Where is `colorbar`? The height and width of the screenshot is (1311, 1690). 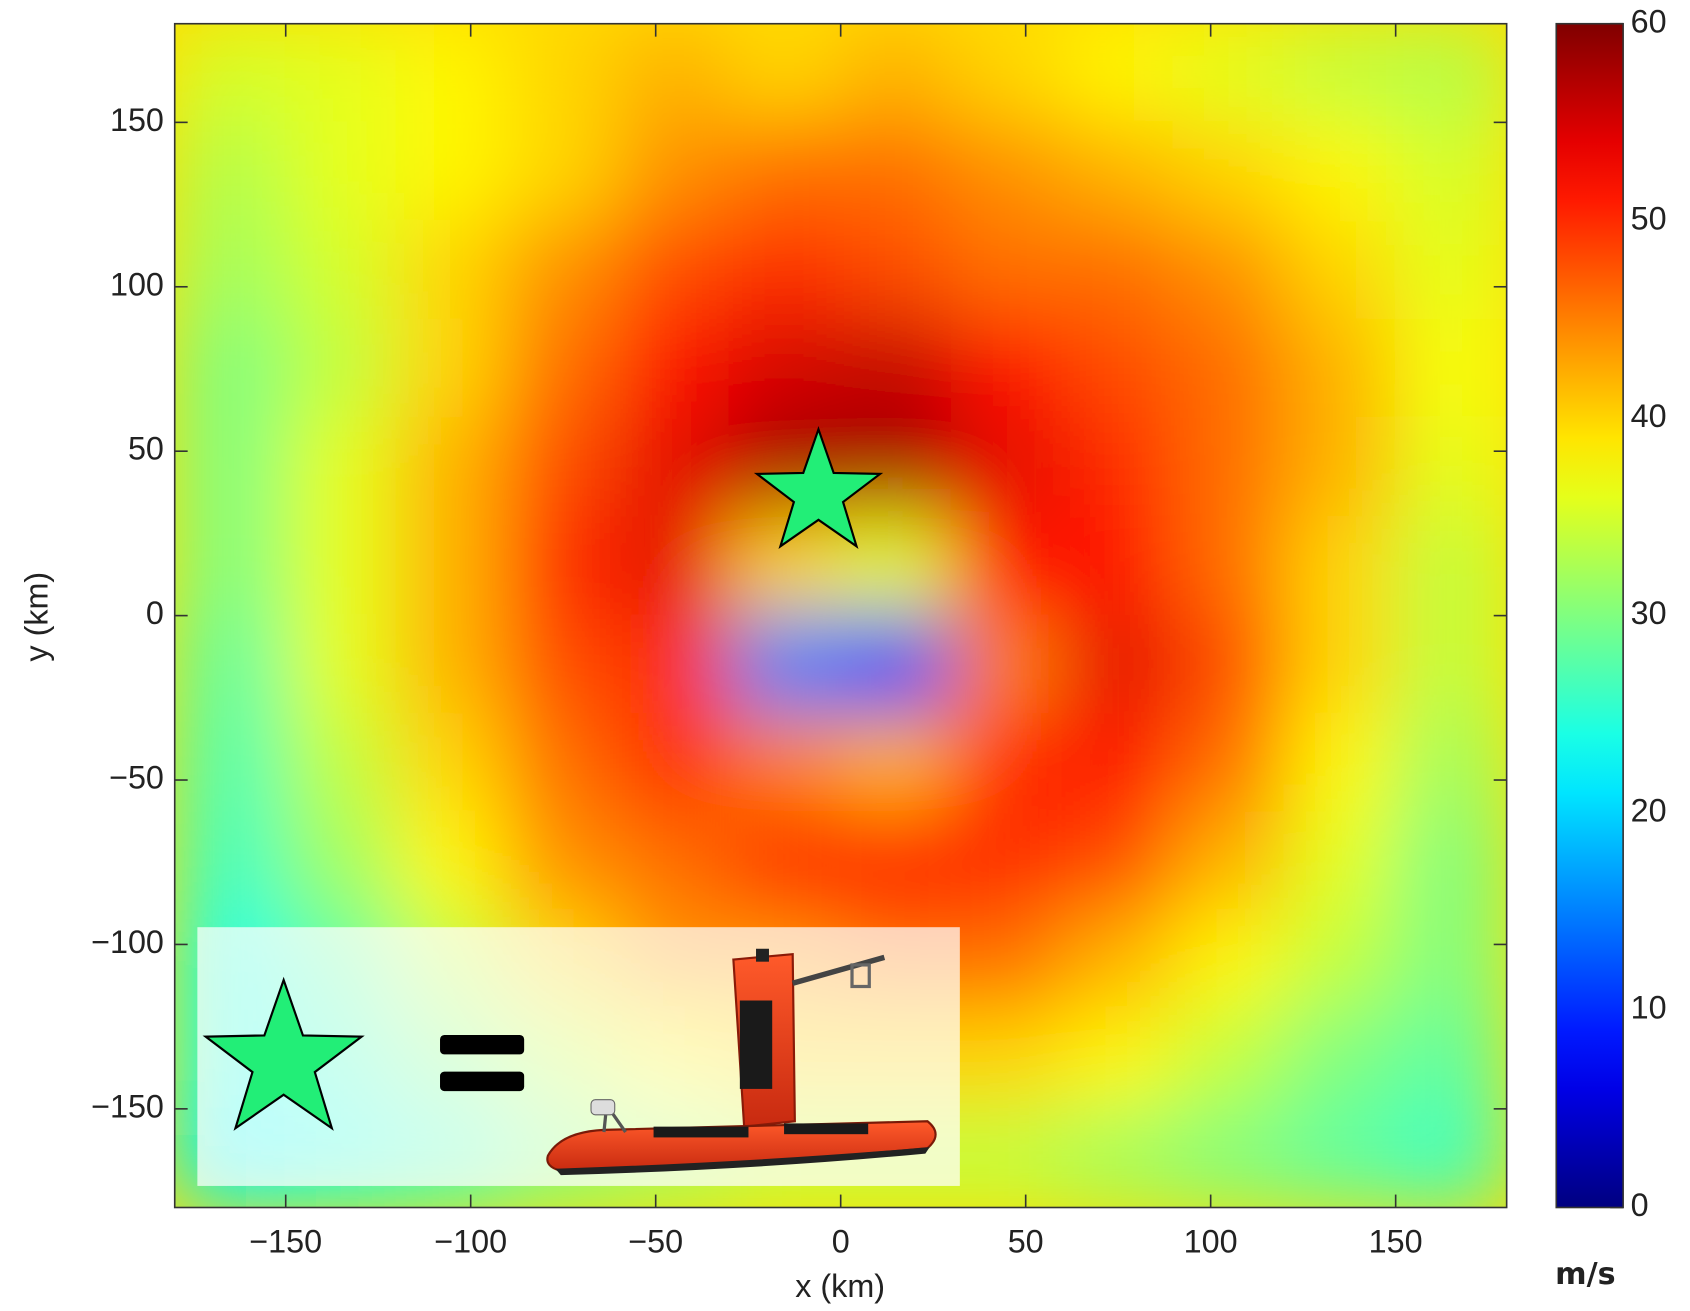
colorbar is located at coordinates (1589, 615).